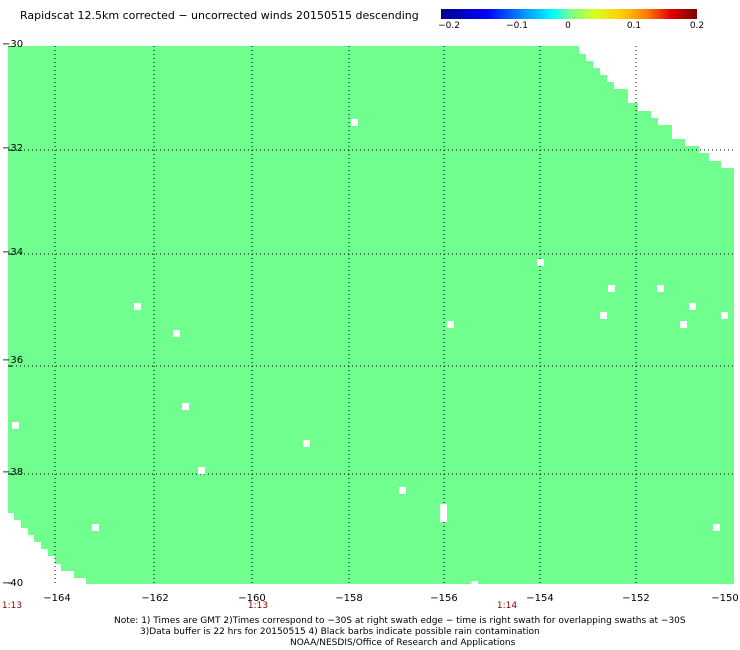 This screenshot has height=650, width=740. Describe the element at coordinates (449, 26) in the screenshot. I see `colorbar-tick: −0.2` at that location.